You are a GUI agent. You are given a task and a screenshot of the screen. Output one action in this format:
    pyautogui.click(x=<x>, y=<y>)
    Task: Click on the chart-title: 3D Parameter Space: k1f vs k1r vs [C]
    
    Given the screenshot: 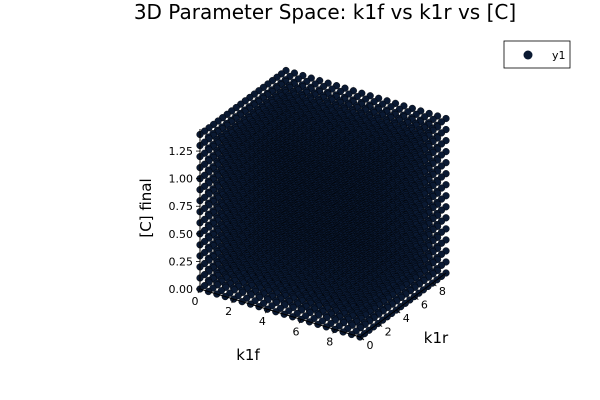 What is the action you would take?
    pyautogui.click(x=325, y=12)
    